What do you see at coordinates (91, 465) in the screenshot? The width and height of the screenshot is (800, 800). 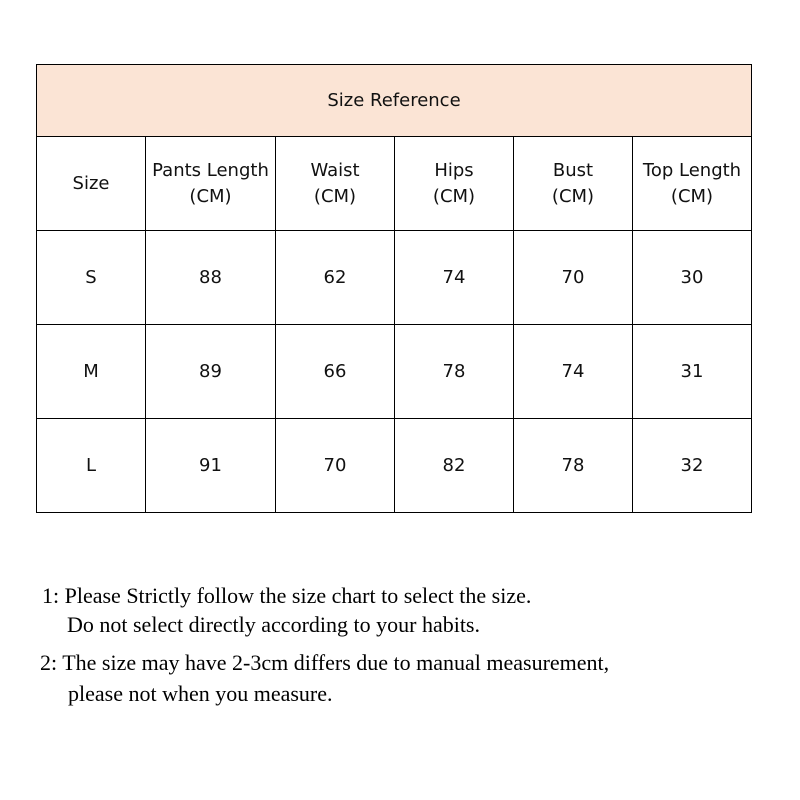 I see `cell: L` at bounding box center [91, 465].